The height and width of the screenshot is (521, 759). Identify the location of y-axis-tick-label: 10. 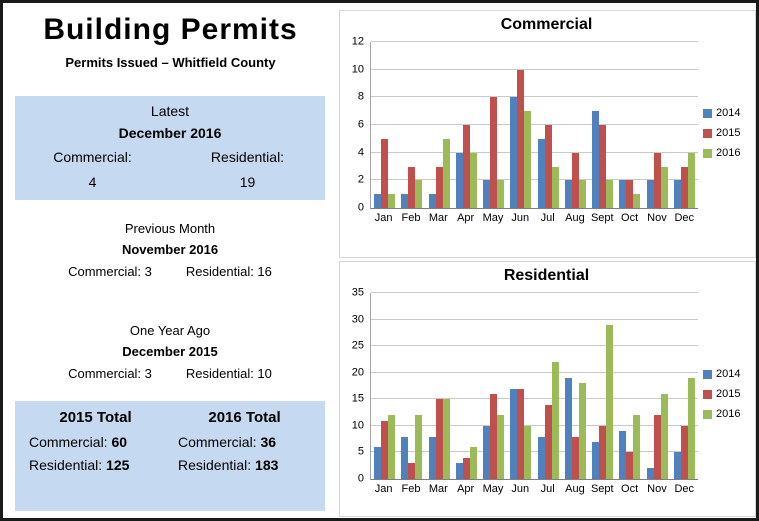
(357, 69).